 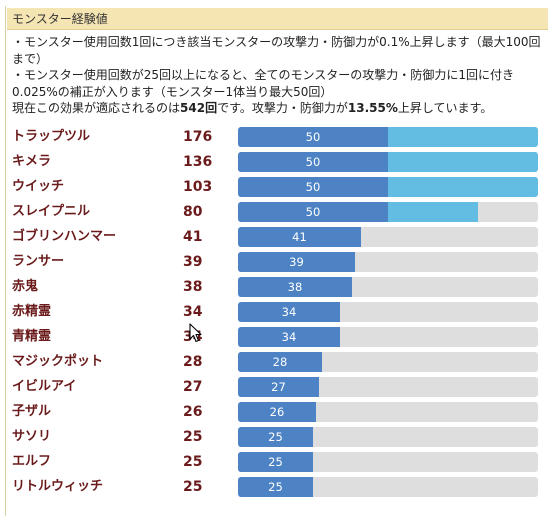 I want to click on progress-track: 28, so click(x=388, y=362).